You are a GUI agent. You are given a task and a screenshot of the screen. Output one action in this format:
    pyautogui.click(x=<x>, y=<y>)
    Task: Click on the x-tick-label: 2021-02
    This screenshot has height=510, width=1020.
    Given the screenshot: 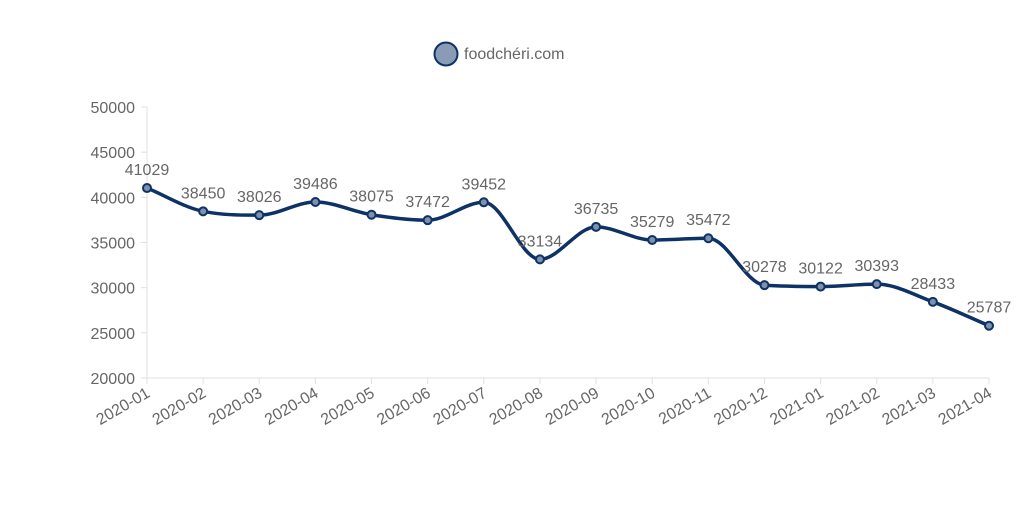 What is the action you would take?
    pyautogui.click(x=852, y=407)
    